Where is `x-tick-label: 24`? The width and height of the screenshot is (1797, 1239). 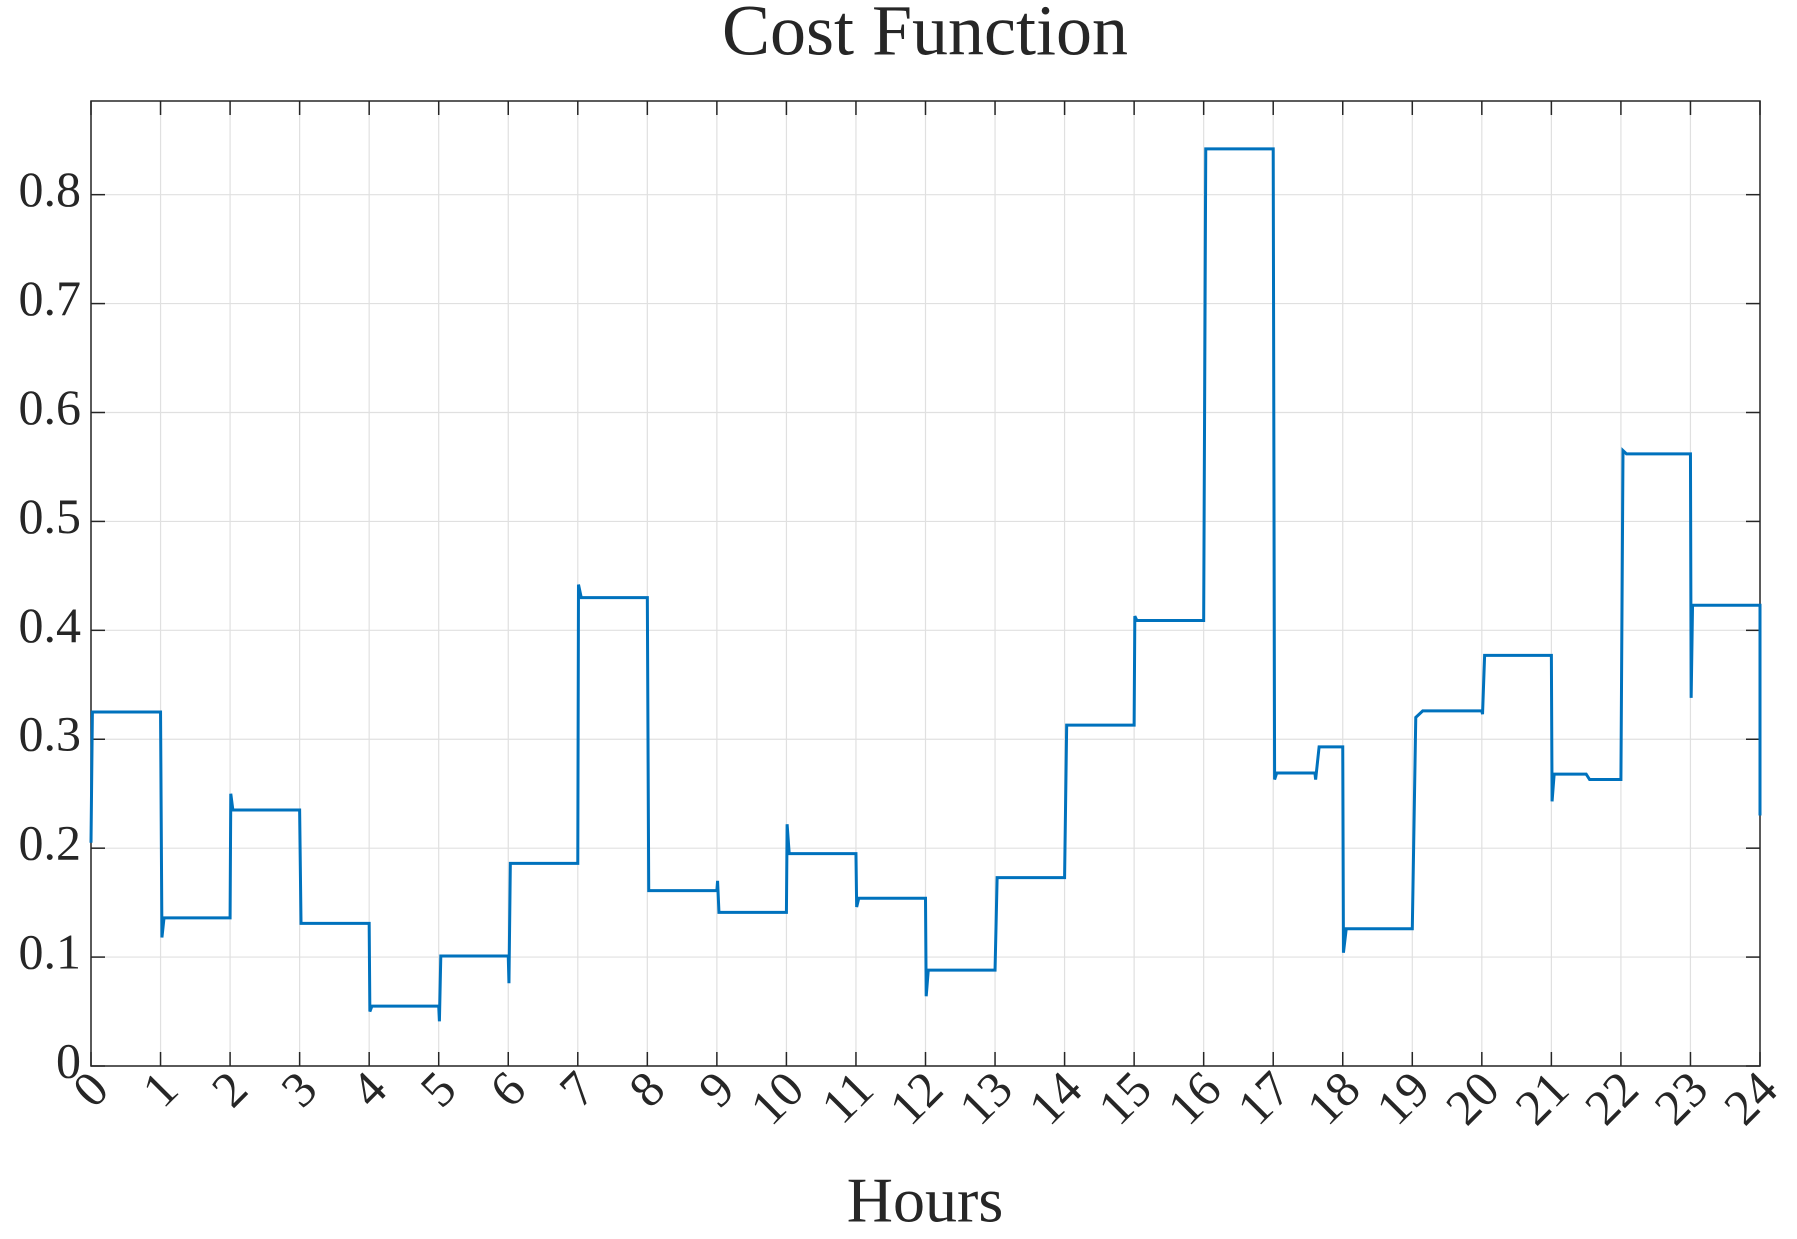
x-tick-label: 24 is located at coordinates (1750, 1097).